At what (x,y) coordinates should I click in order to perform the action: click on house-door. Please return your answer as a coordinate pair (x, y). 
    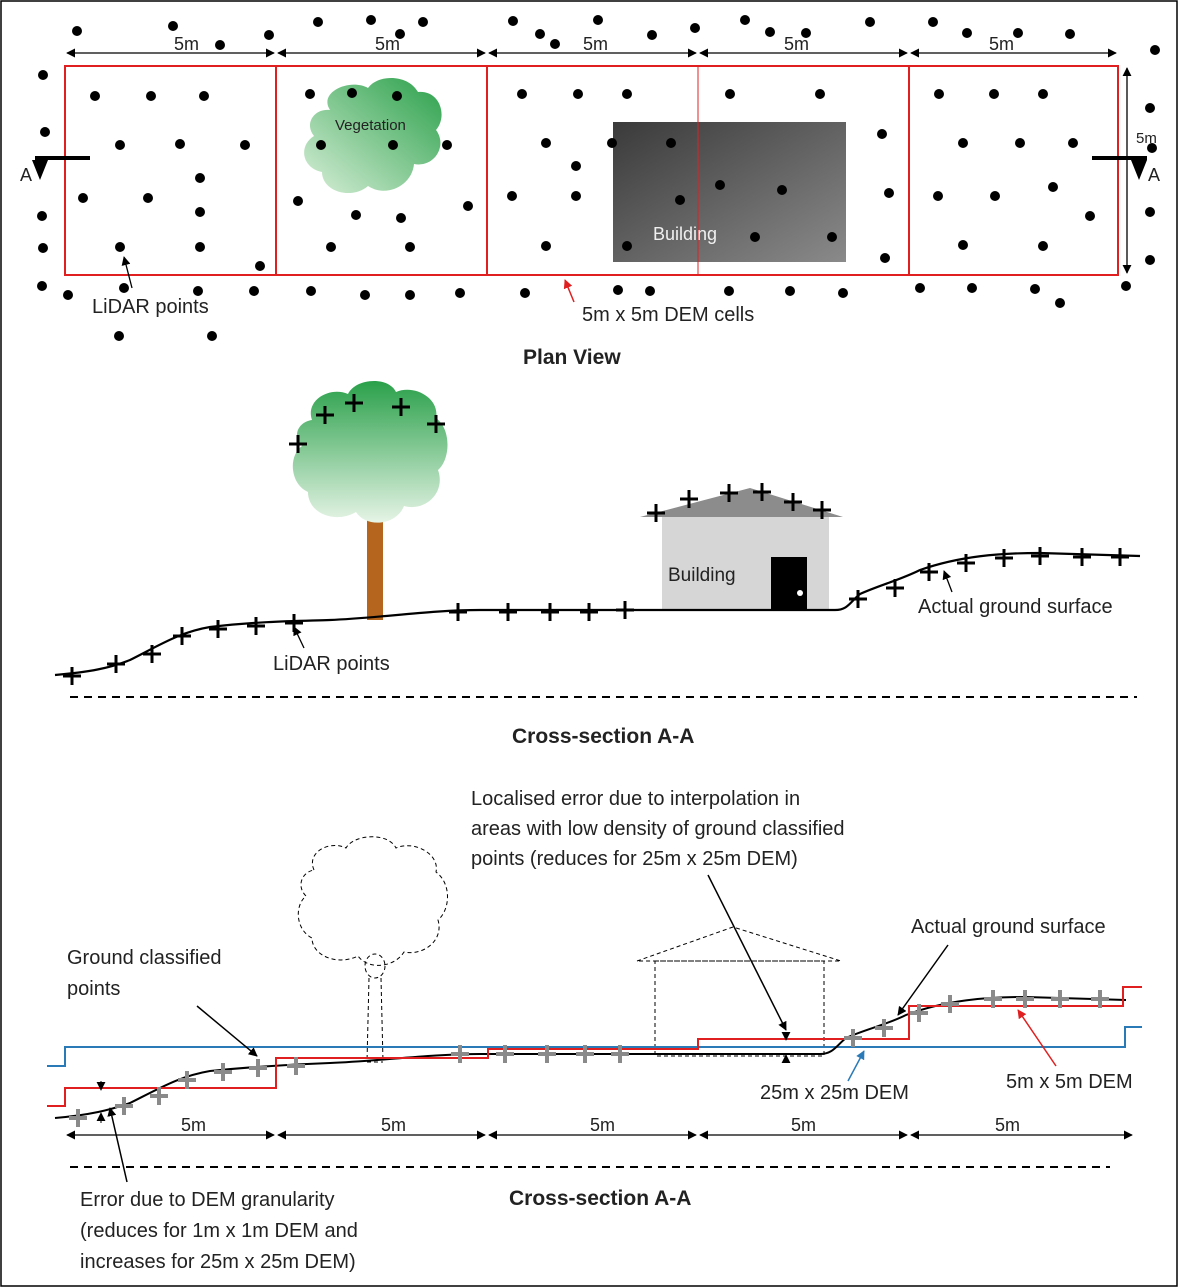
    Looking at the image, I should click on (789, 583).